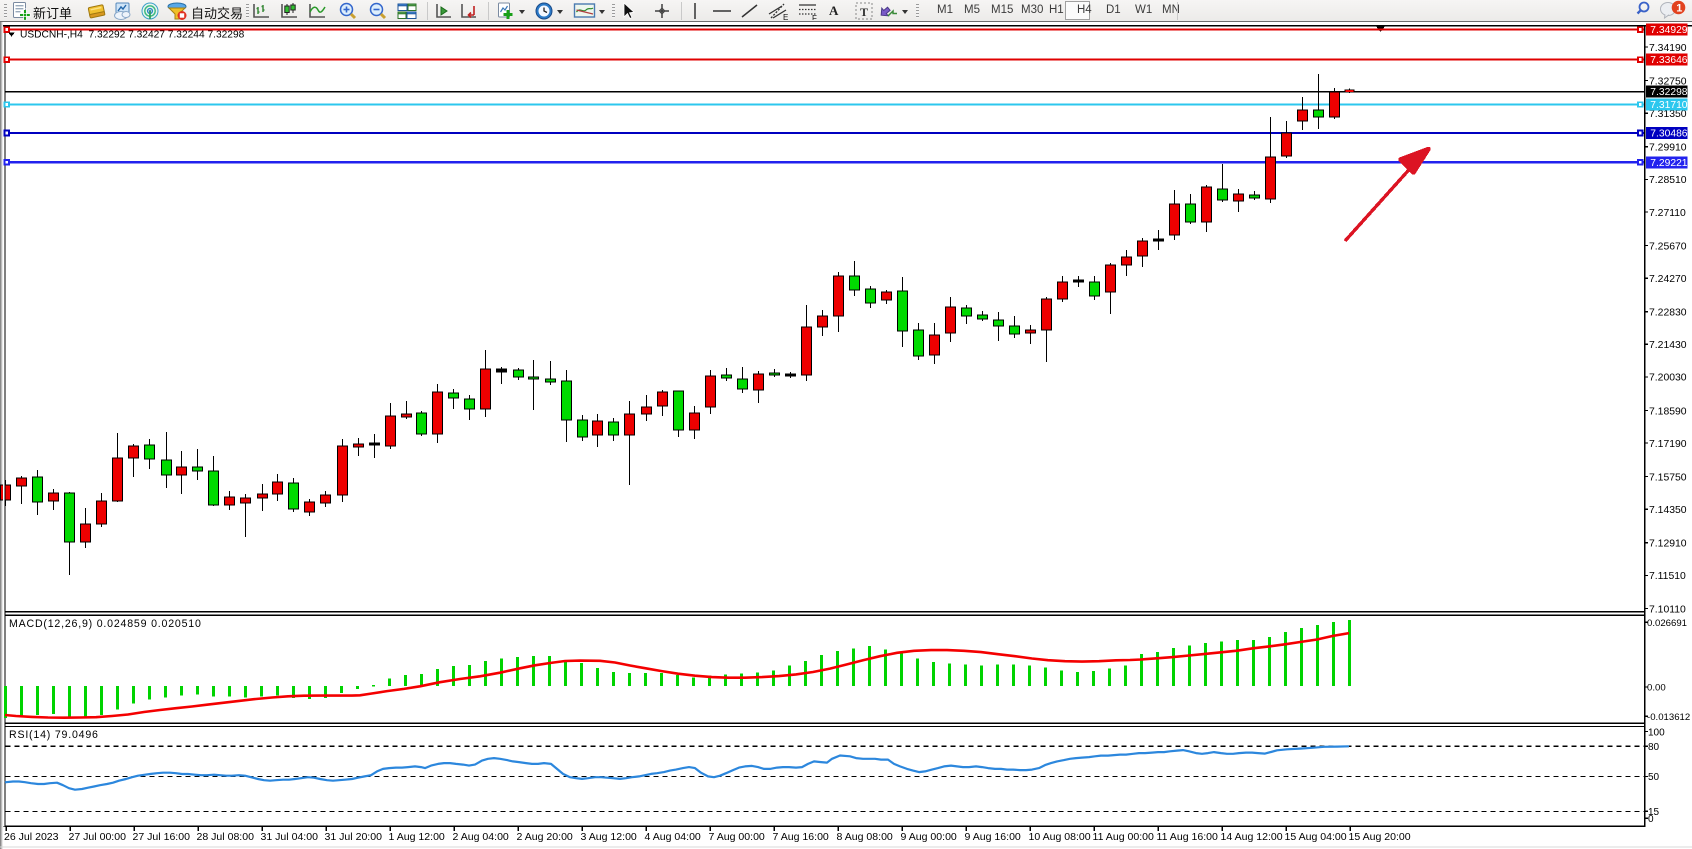  Describe the element at coordinates (1668, 279) in the screenshot. I see `svg-text: 7.24270` at that location.